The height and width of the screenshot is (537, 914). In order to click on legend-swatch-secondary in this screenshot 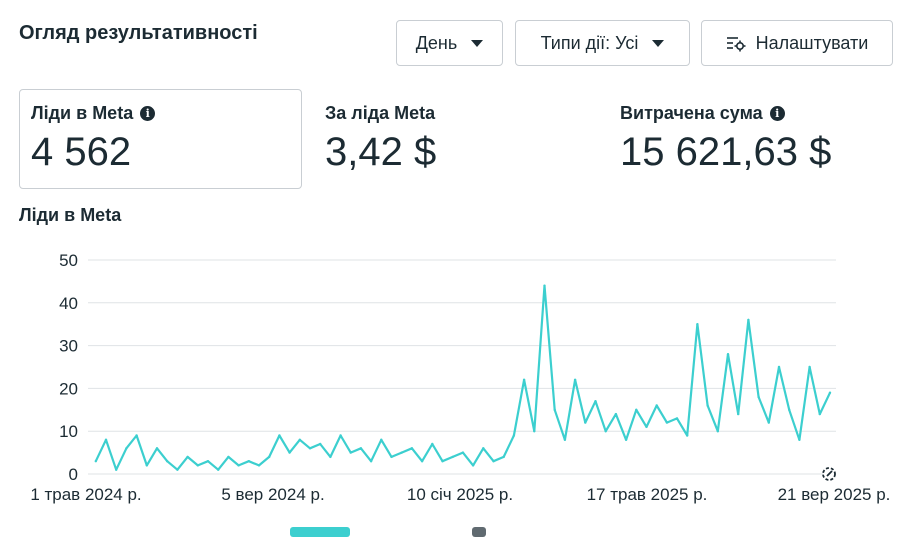, I will do `click(479, 532)`.